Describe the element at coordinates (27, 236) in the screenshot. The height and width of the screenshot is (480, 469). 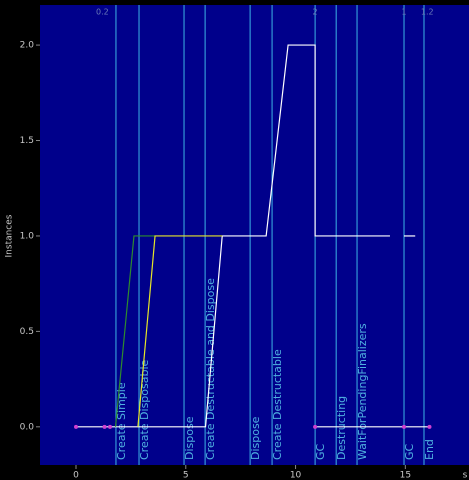
I see `y-tick-label: 1.0` at that location.